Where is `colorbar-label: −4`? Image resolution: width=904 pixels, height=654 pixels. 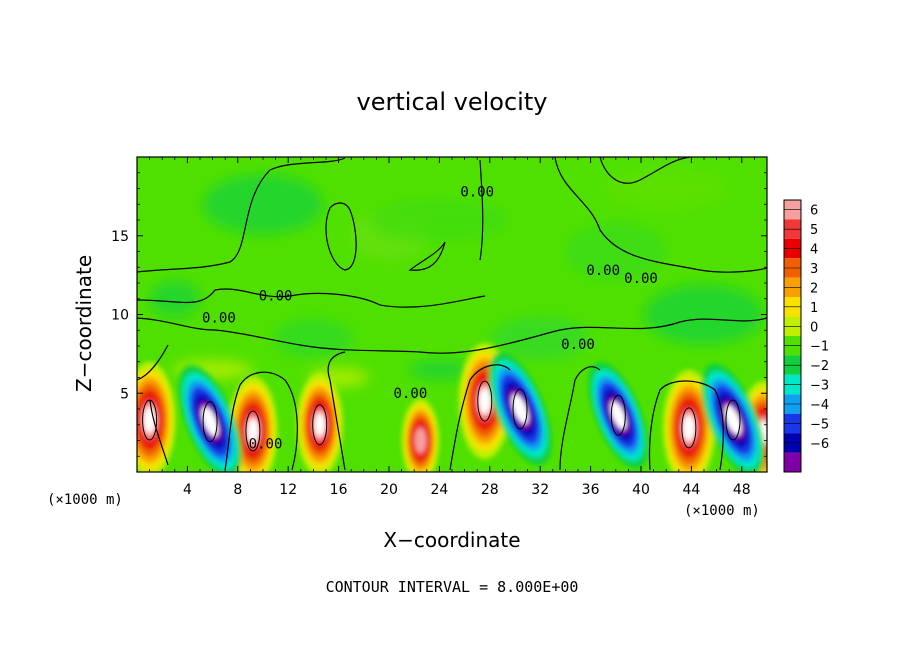
colorbar-label: −4 is located at coordinates (819, 405).